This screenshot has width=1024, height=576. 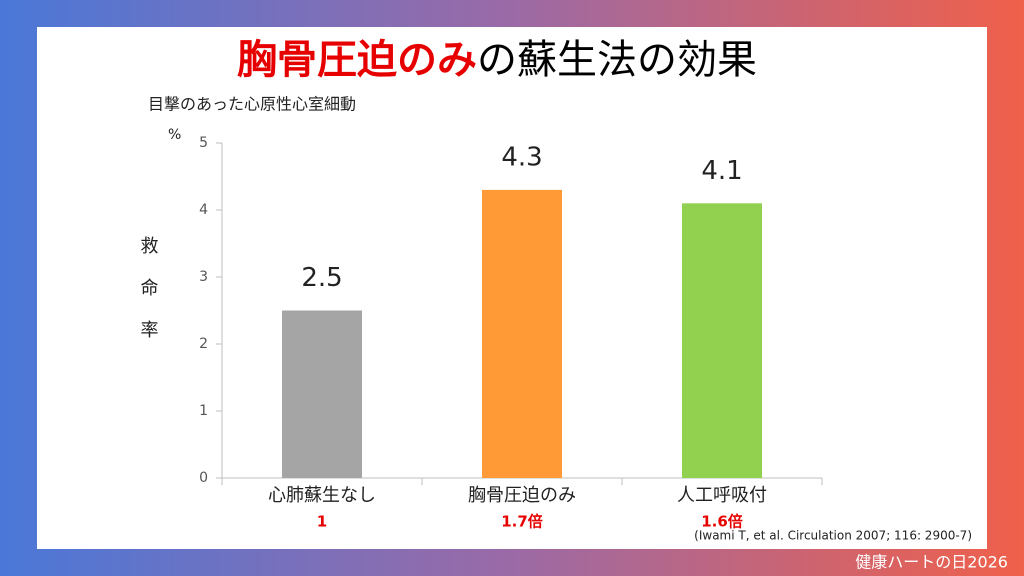 What do you see at coordinates (521, 157) in the screenshot?
I see `value-label: 4.3` at bounding box center [521, 157].